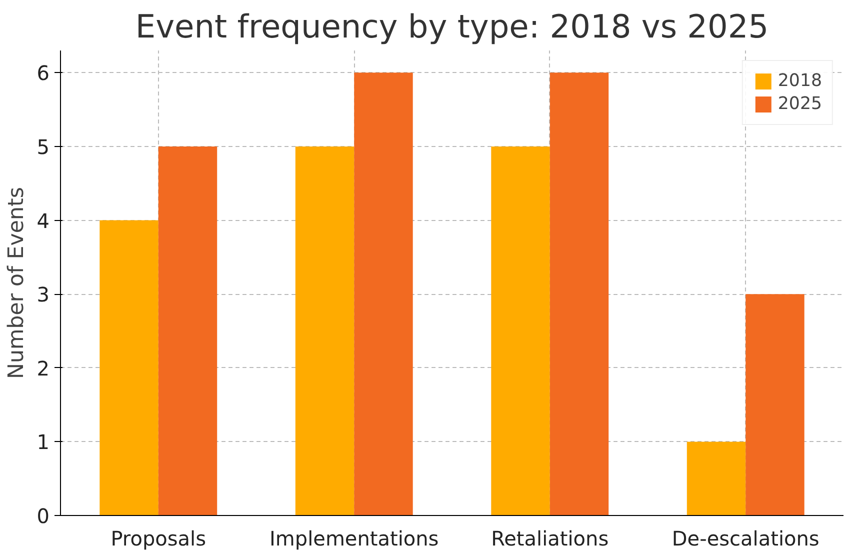 This screenshot has height=553, width=848. What do you see at coordinates (43, 73) in the screenshot?
I see `y-tick-label: 6` at bounding box center [43, 73].